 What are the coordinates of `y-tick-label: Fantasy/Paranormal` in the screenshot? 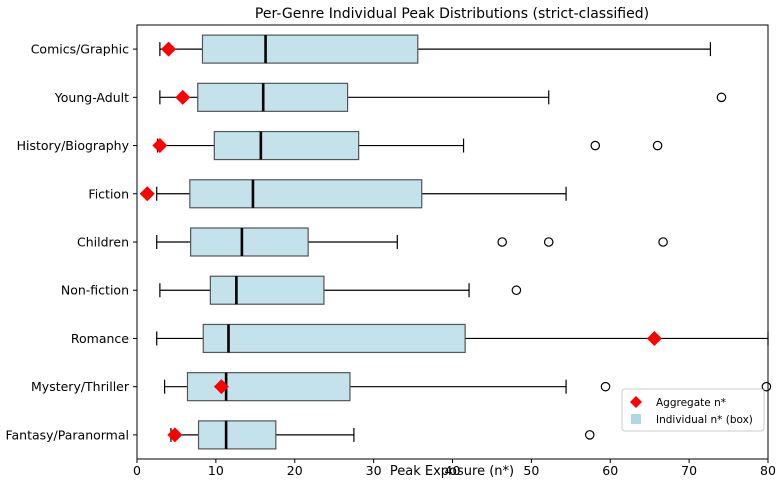 It's located at (67, 434).